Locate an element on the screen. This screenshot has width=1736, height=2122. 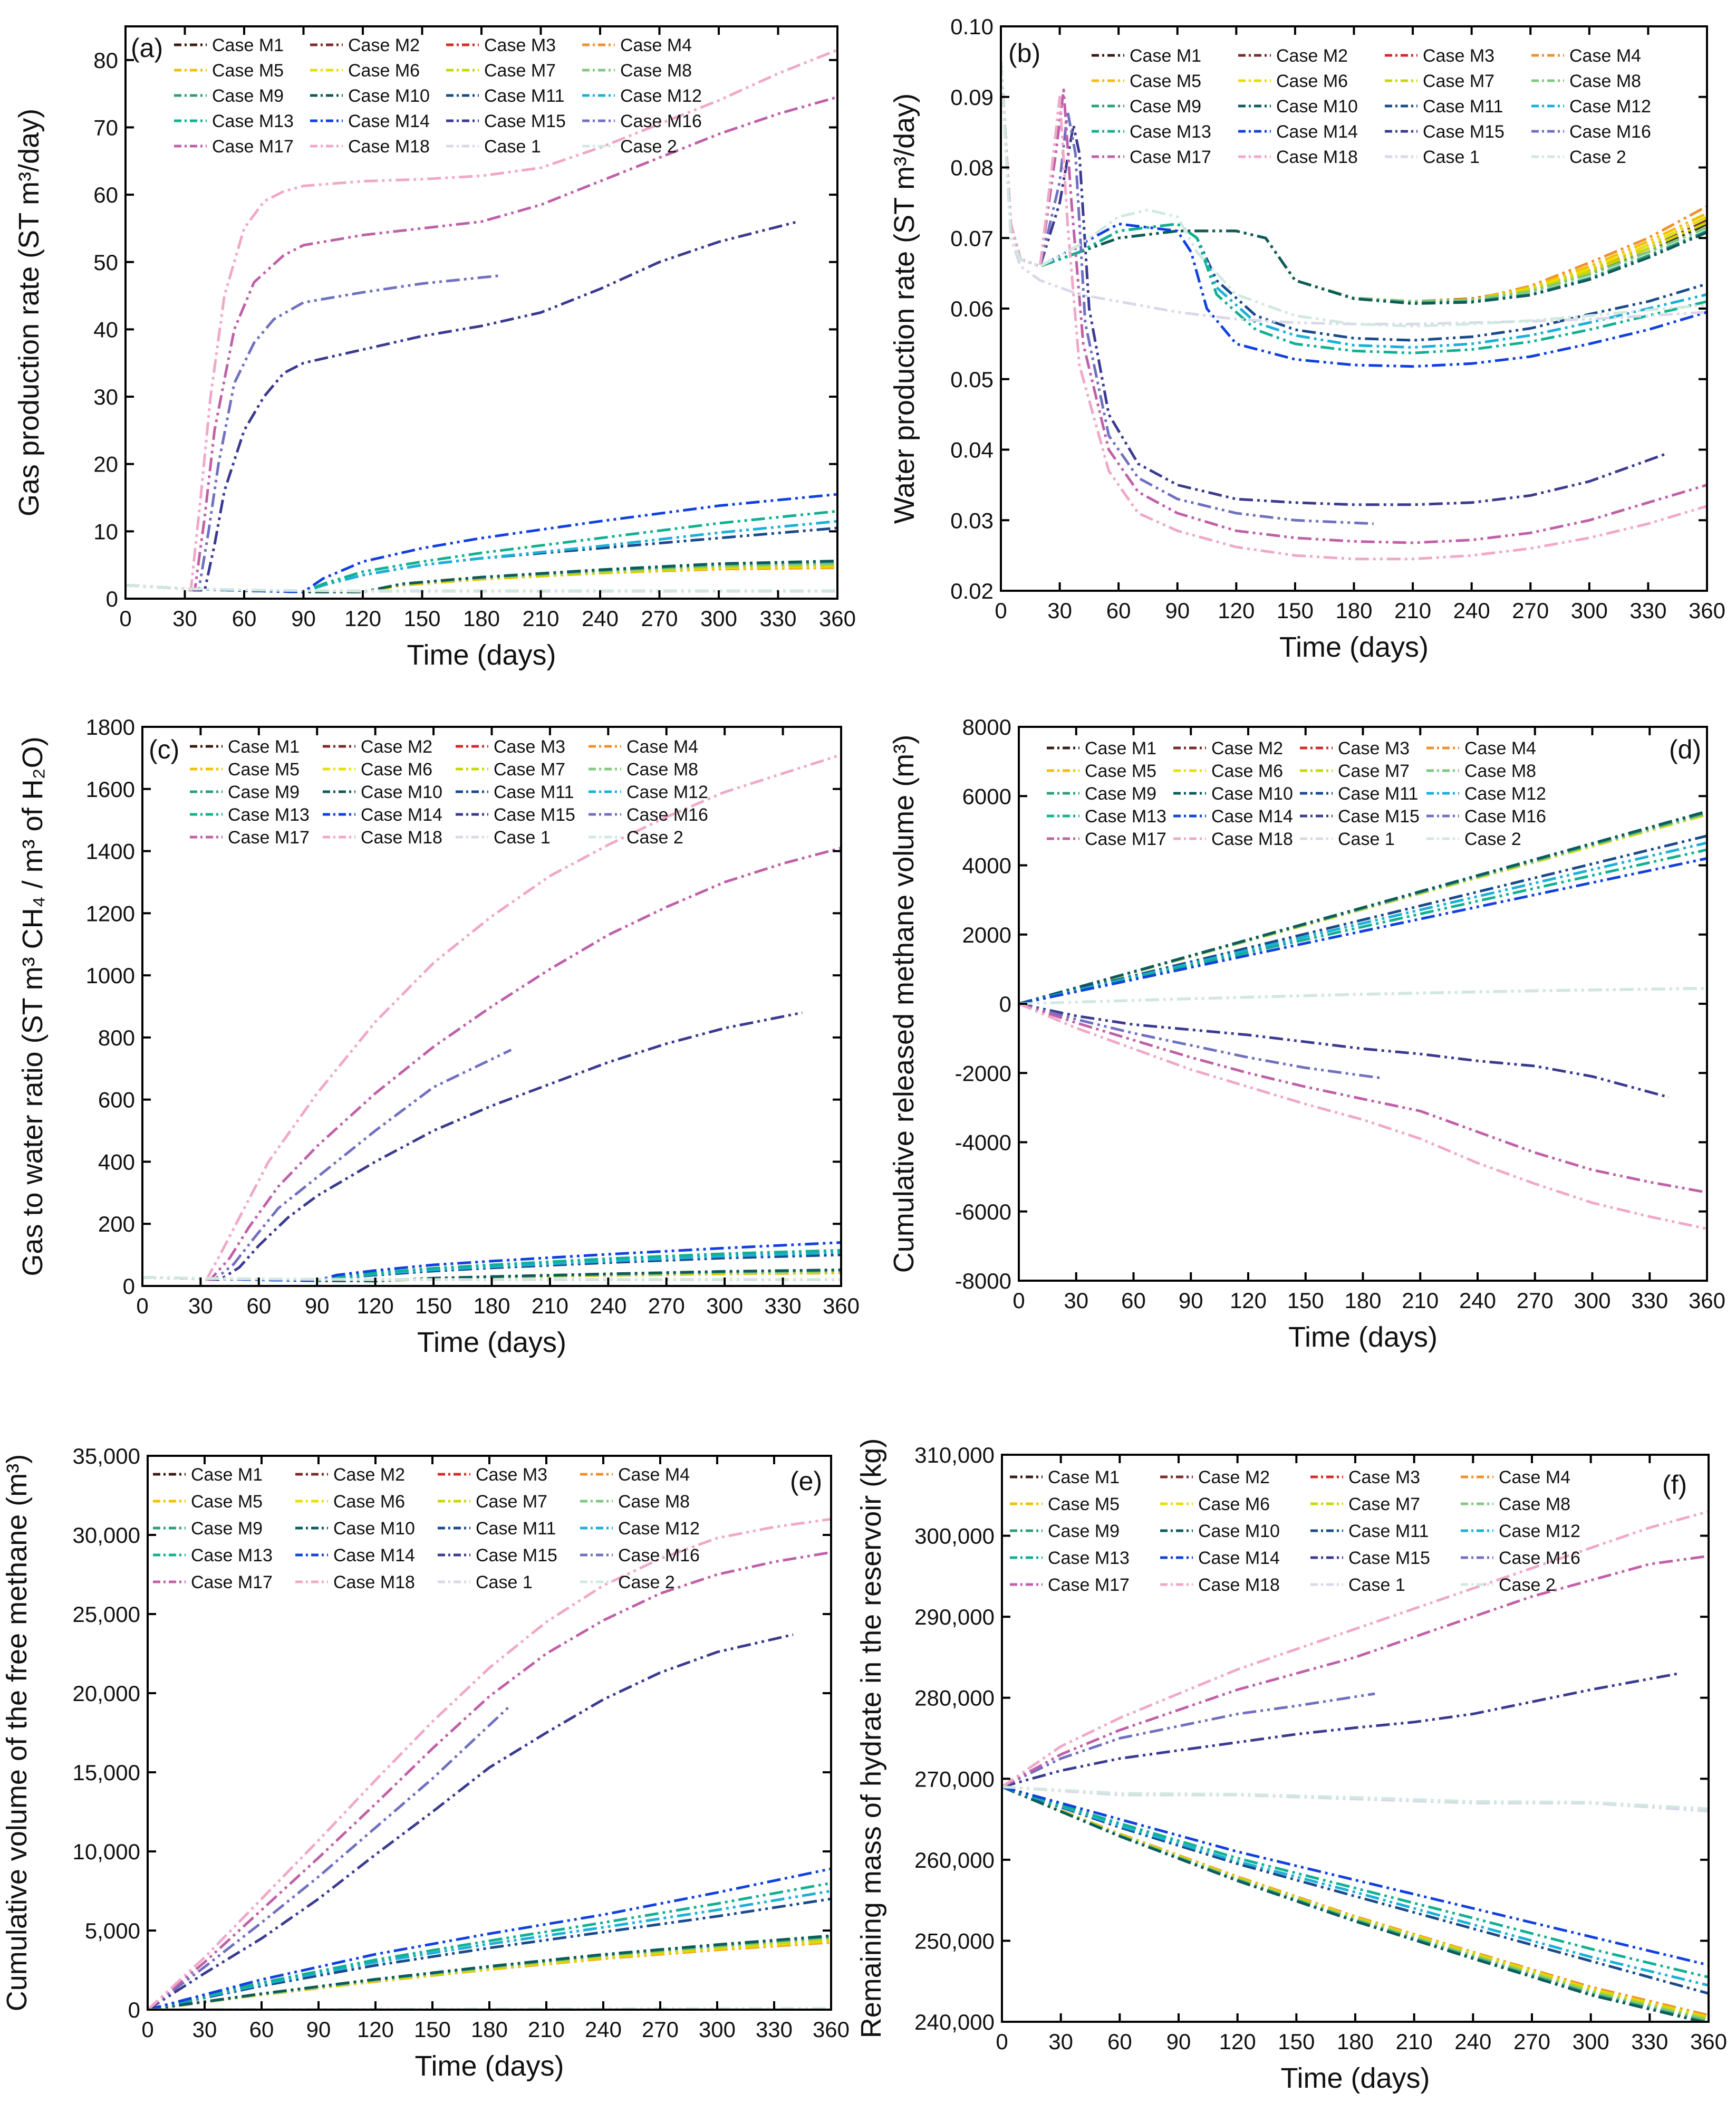
legend-item: Case M17 is located at coordinates (1070, 1585).